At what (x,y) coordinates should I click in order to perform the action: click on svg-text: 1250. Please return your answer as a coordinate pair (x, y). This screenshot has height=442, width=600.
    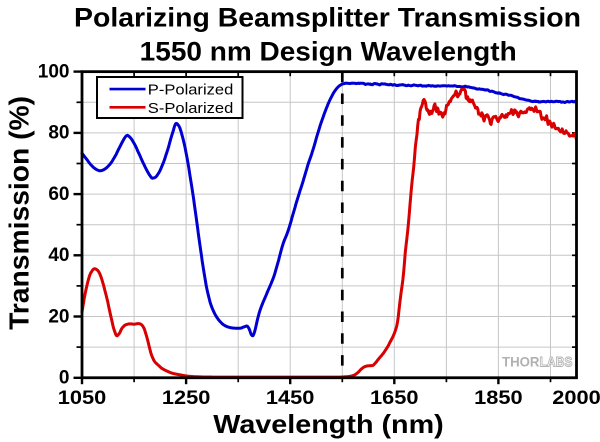
    Looking at the image, I should click on (186, 398).